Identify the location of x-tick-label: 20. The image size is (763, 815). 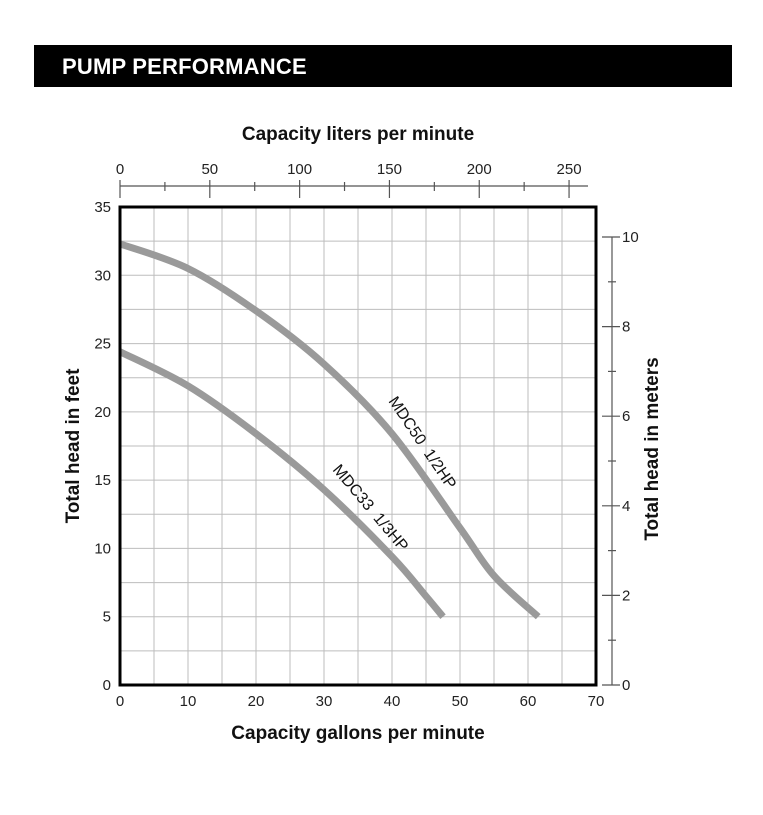
(256, 701).